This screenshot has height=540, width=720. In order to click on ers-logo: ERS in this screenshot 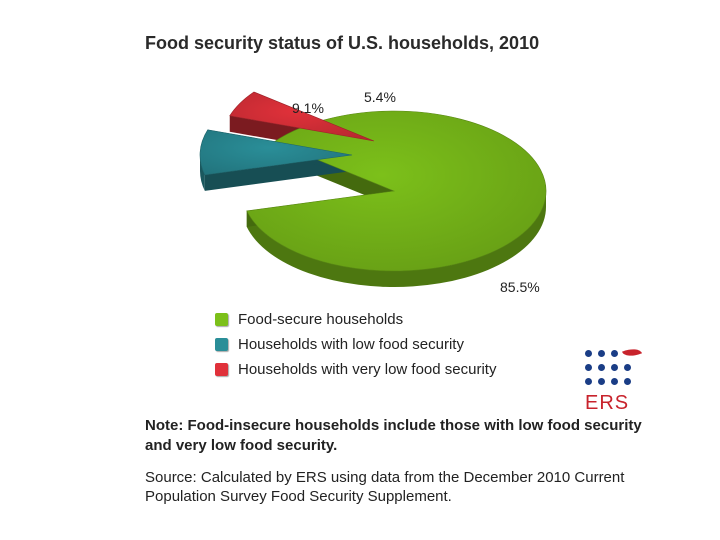, I will do `click(615, 379)`.